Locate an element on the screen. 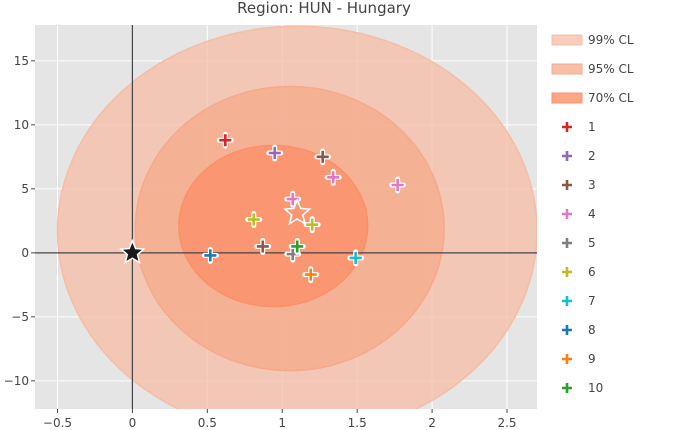  x-axis-ticks: −0.5 0 0.5 1 1.5 2 2.5 is located at coordinates (280, 419).